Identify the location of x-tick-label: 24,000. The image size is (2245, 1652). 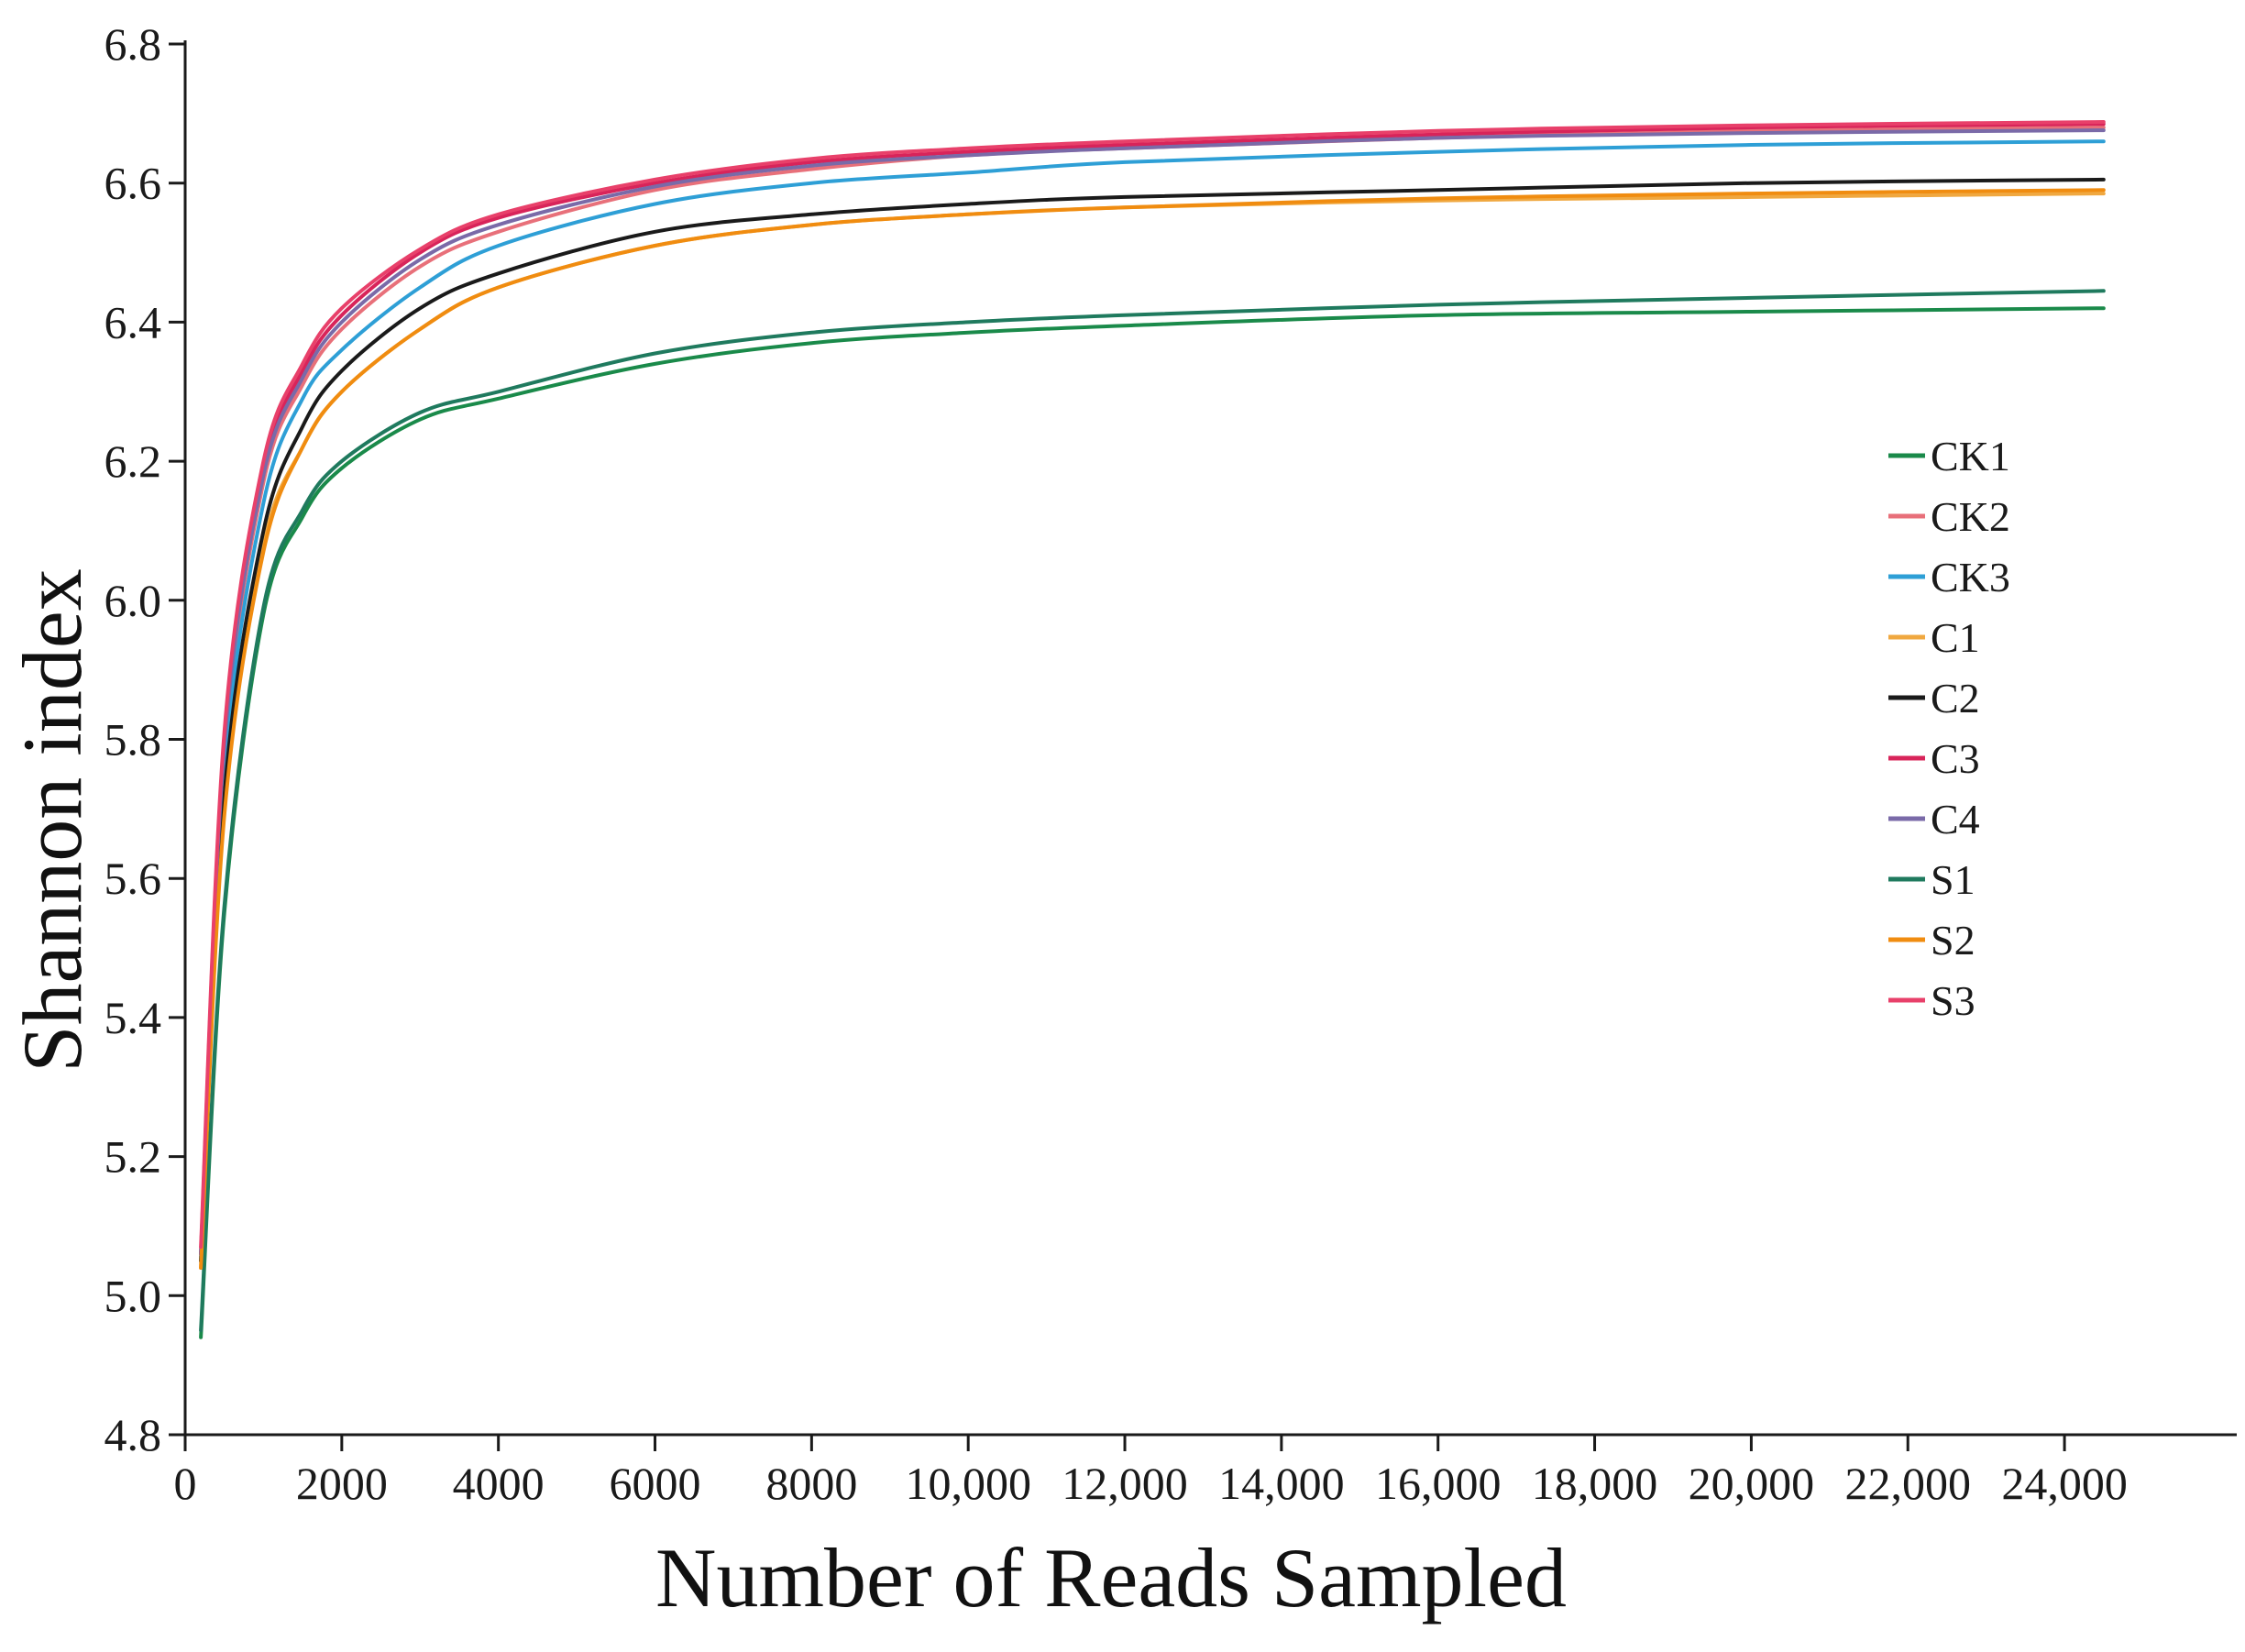
(2064, 1483).